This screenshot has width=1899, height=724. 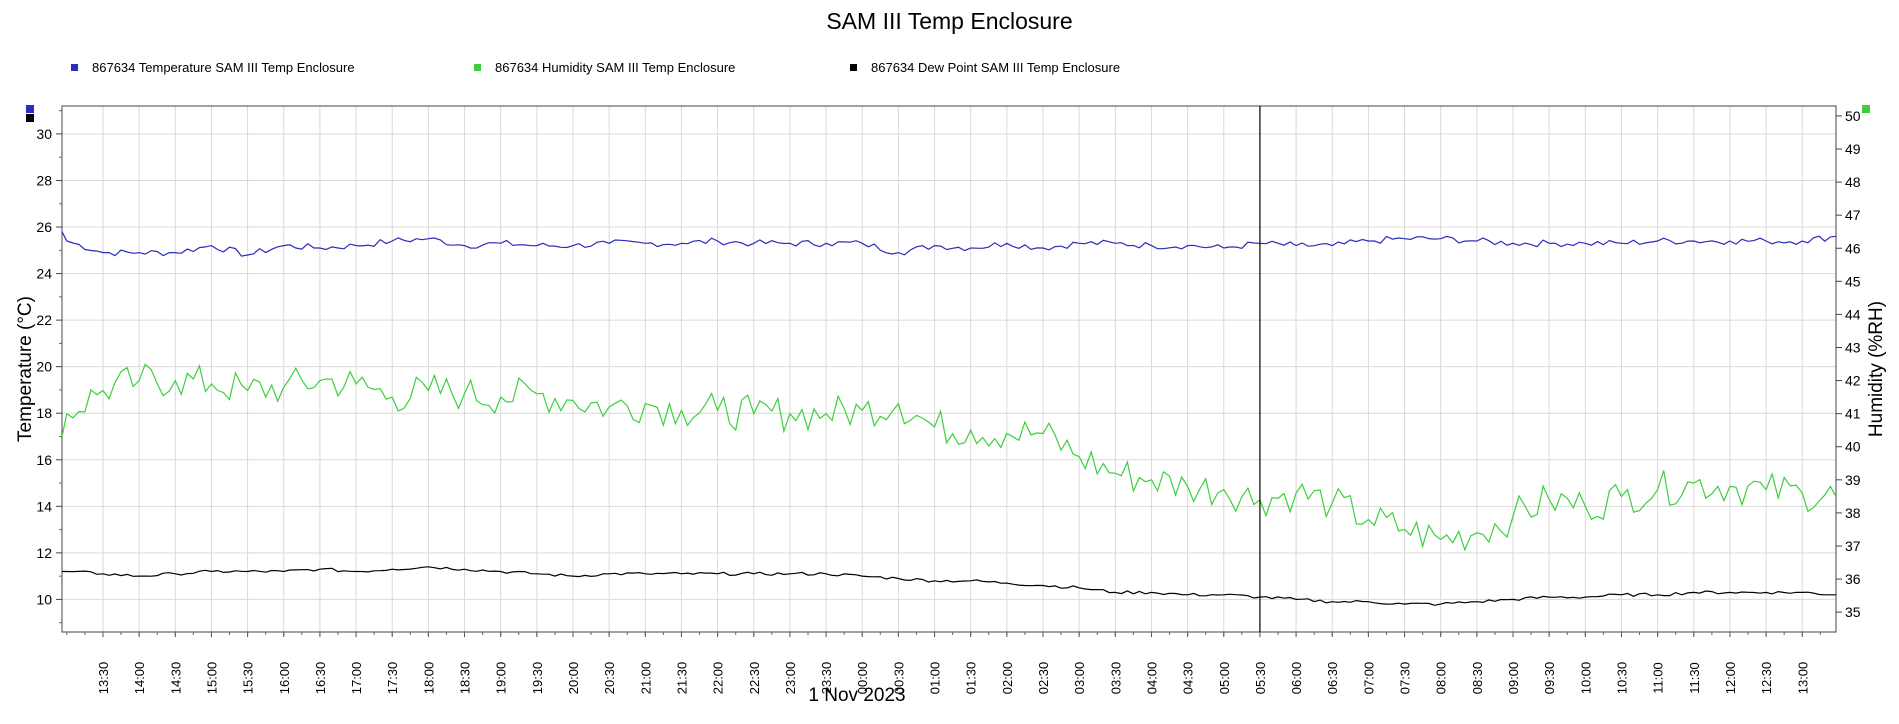 I want to click on x-tick-label: 14:30, so click(x=175, y=678).